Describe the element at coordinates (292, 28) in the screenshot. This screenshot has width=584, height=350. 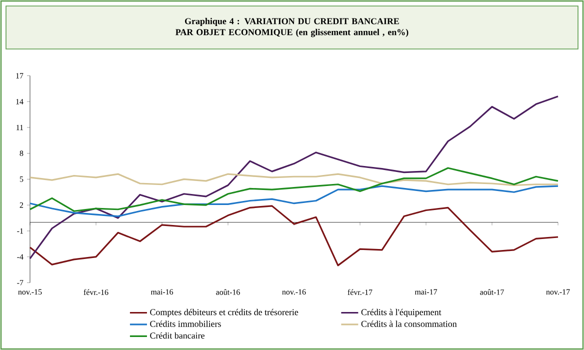
I see `chart-title: Graphique 4 : VARIATION DU CREDIT BANCAIRE PAR OBJET ECONOMIQUE (en glissement annuel , en%)` at that location.